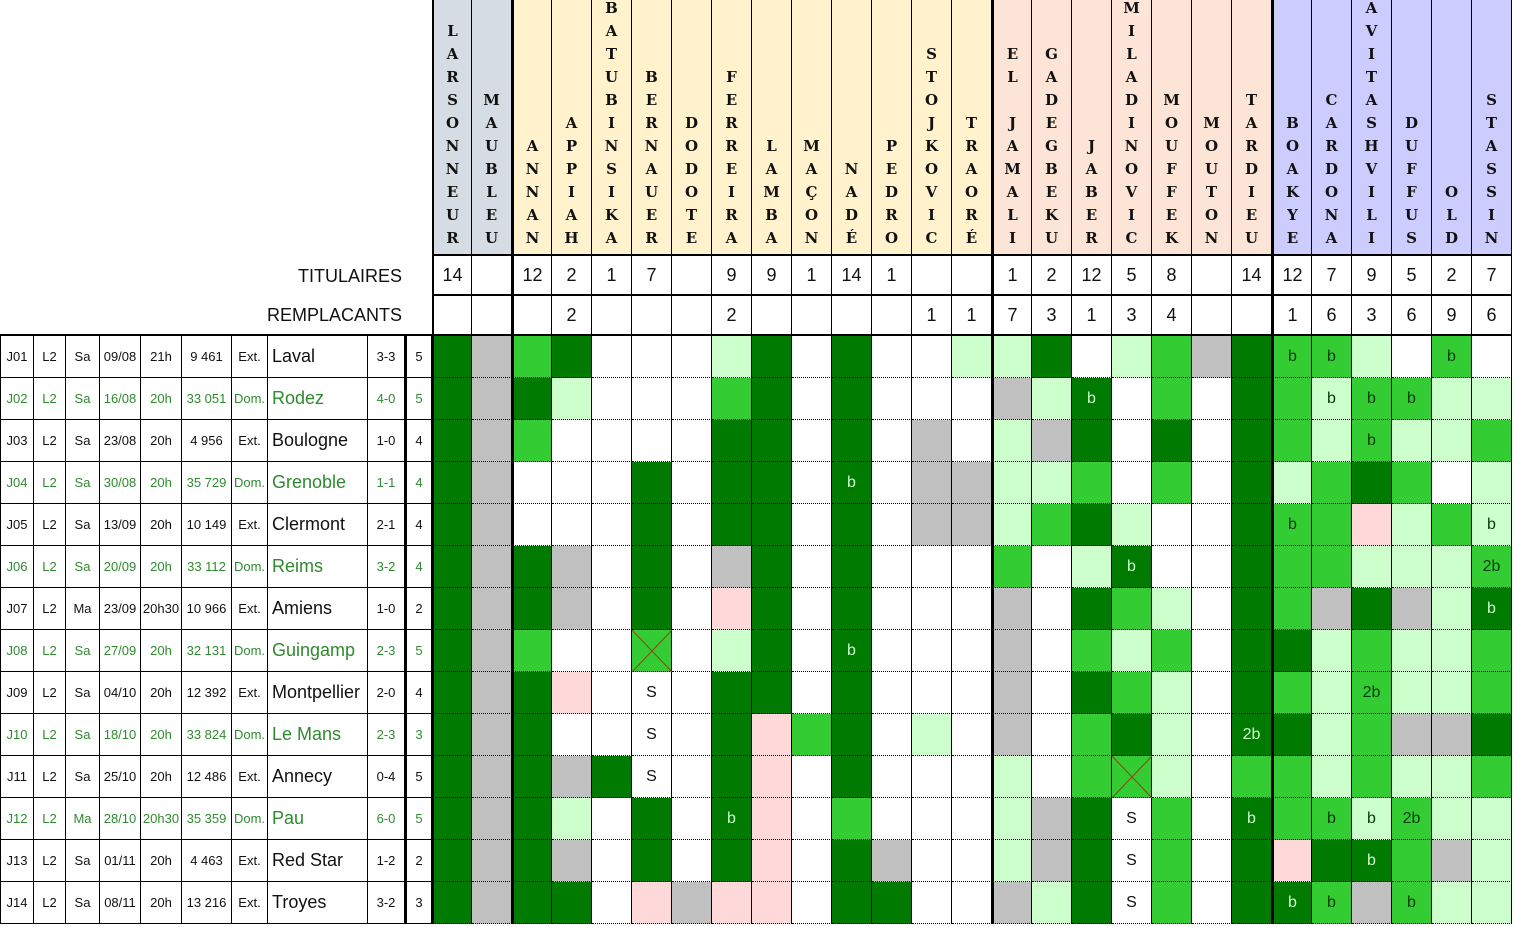  What do you see at coordinates (1252, 735) in the screenshot?
I see `appearance-cell: 2b` at bounding box center [1252, 735].